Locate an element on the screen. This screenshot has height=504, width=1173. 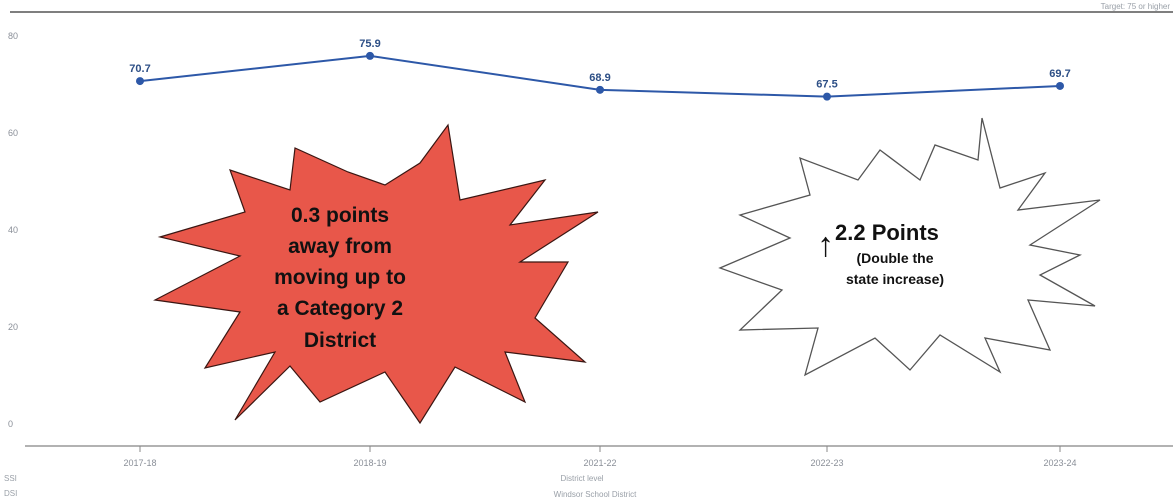
data-label: 69.7 is located at coordinates (1059, 74).